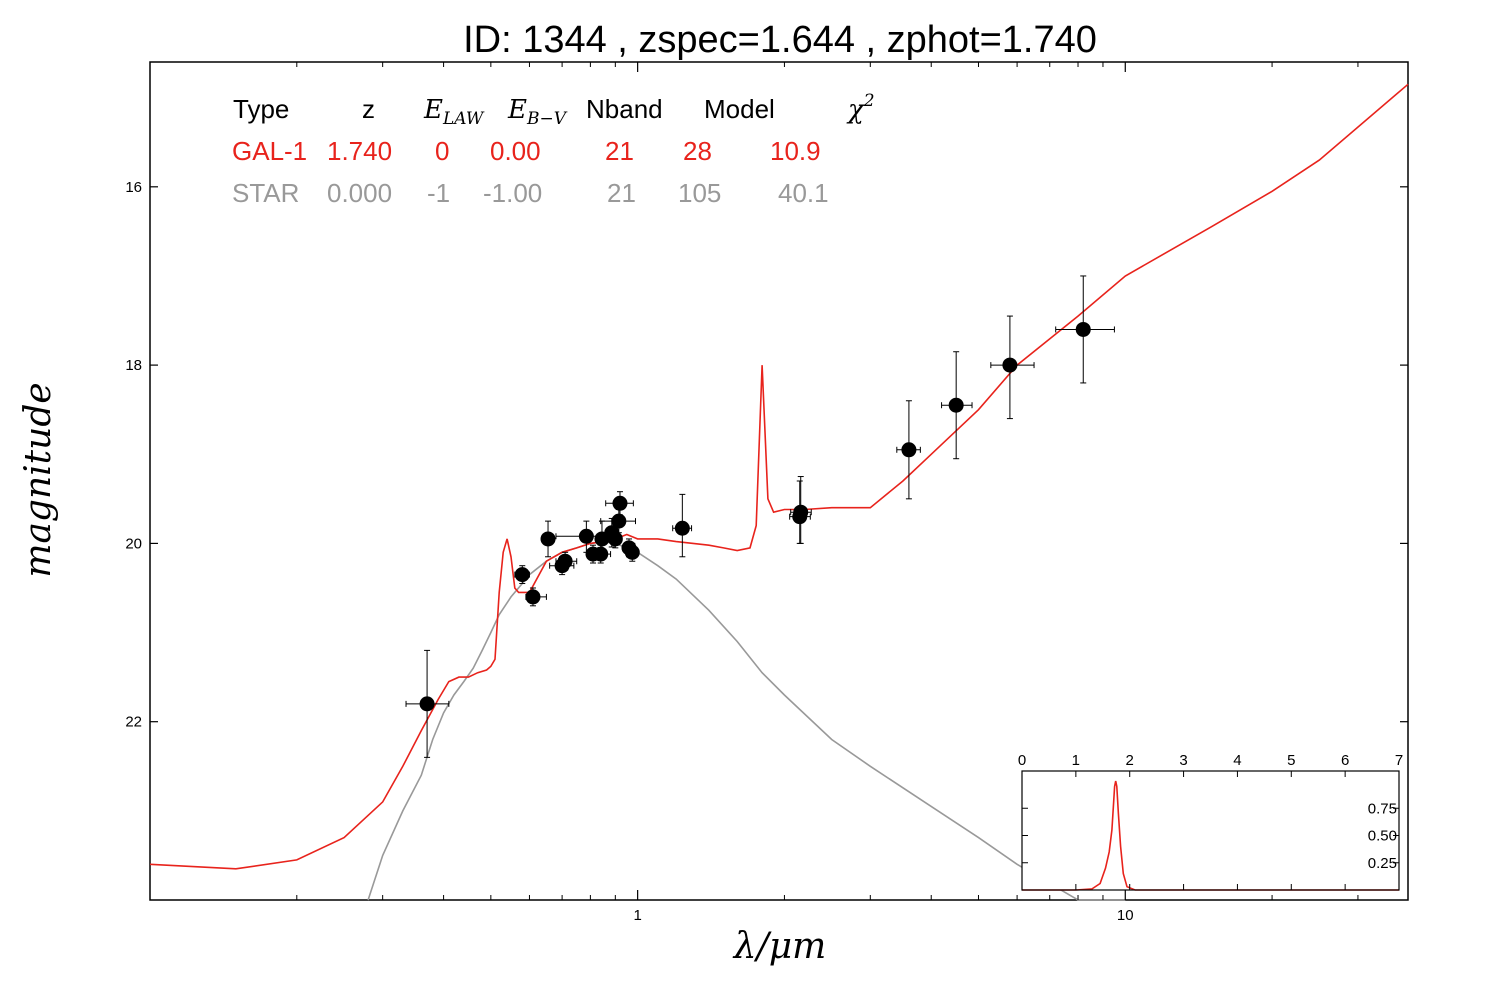 Image resolution: width=1500 pixels, height=1000 pixels. Describe the element at coordinates (1399, 760) in the screenshot. I see `inset-x-tick-label: 7` at that location.